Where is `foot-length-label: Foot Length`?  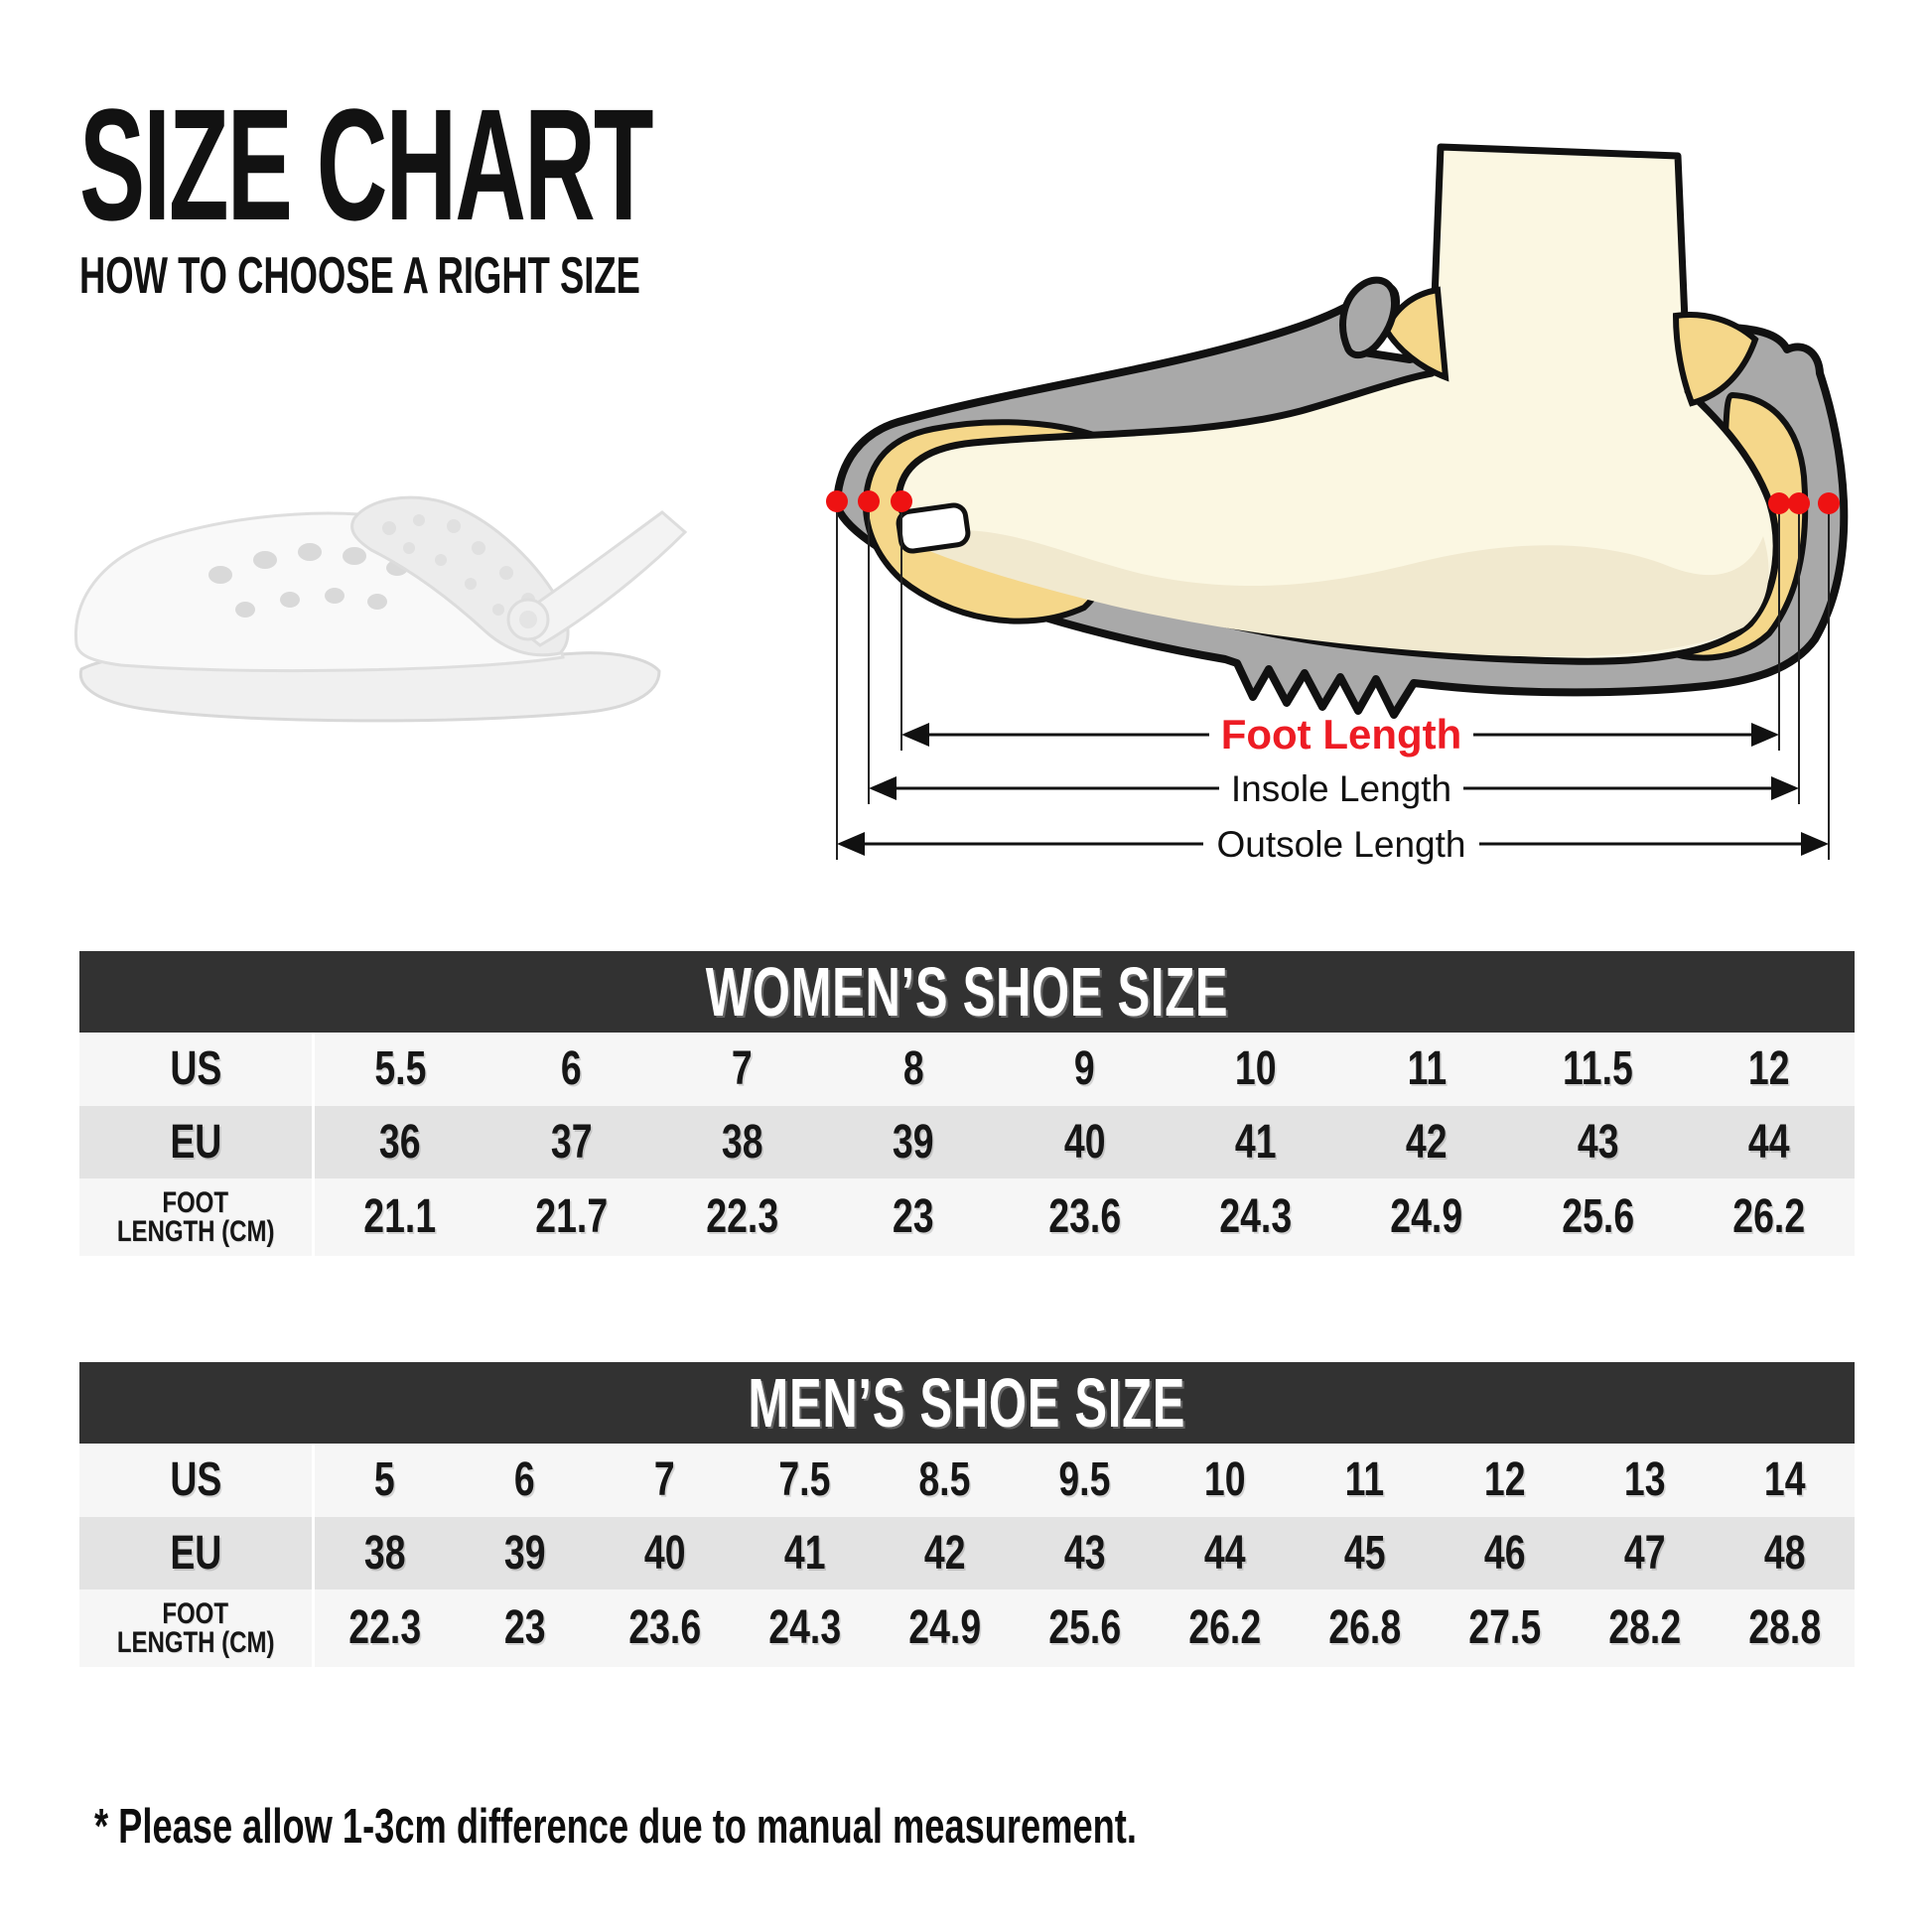
foot-length-label: Foot Length is located at coordinates (1342, 735).